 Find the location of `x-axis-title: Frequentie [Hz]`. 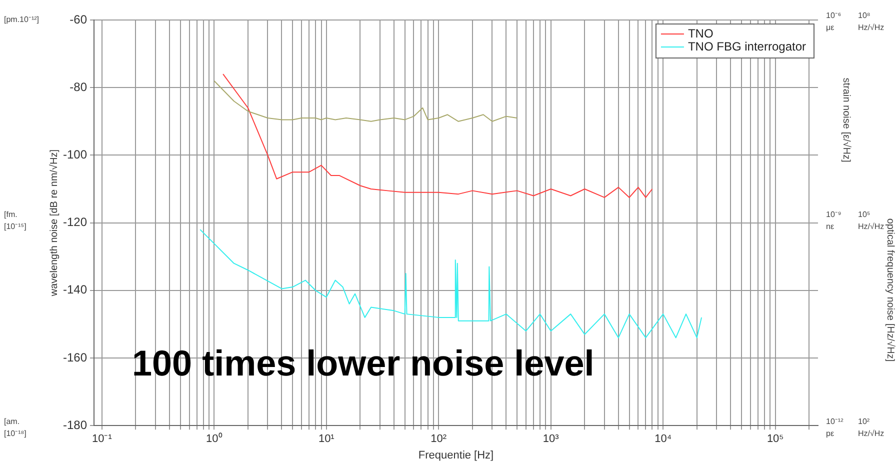

x-axis-title: Frequentie [Hz] is located at coordinates (456, 455).